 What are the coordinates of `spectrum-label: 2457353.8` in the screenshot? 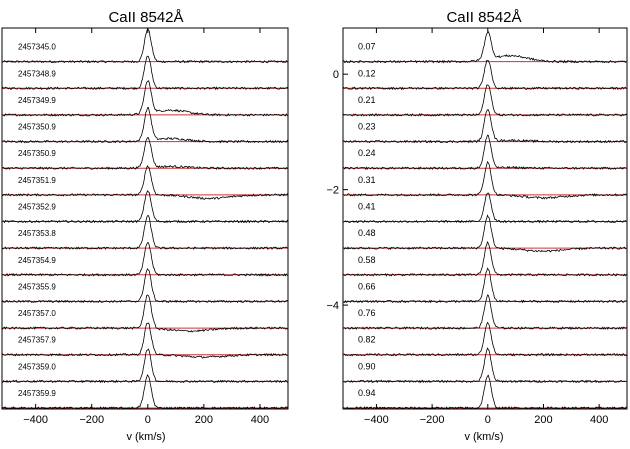 It's located at (37, 233).